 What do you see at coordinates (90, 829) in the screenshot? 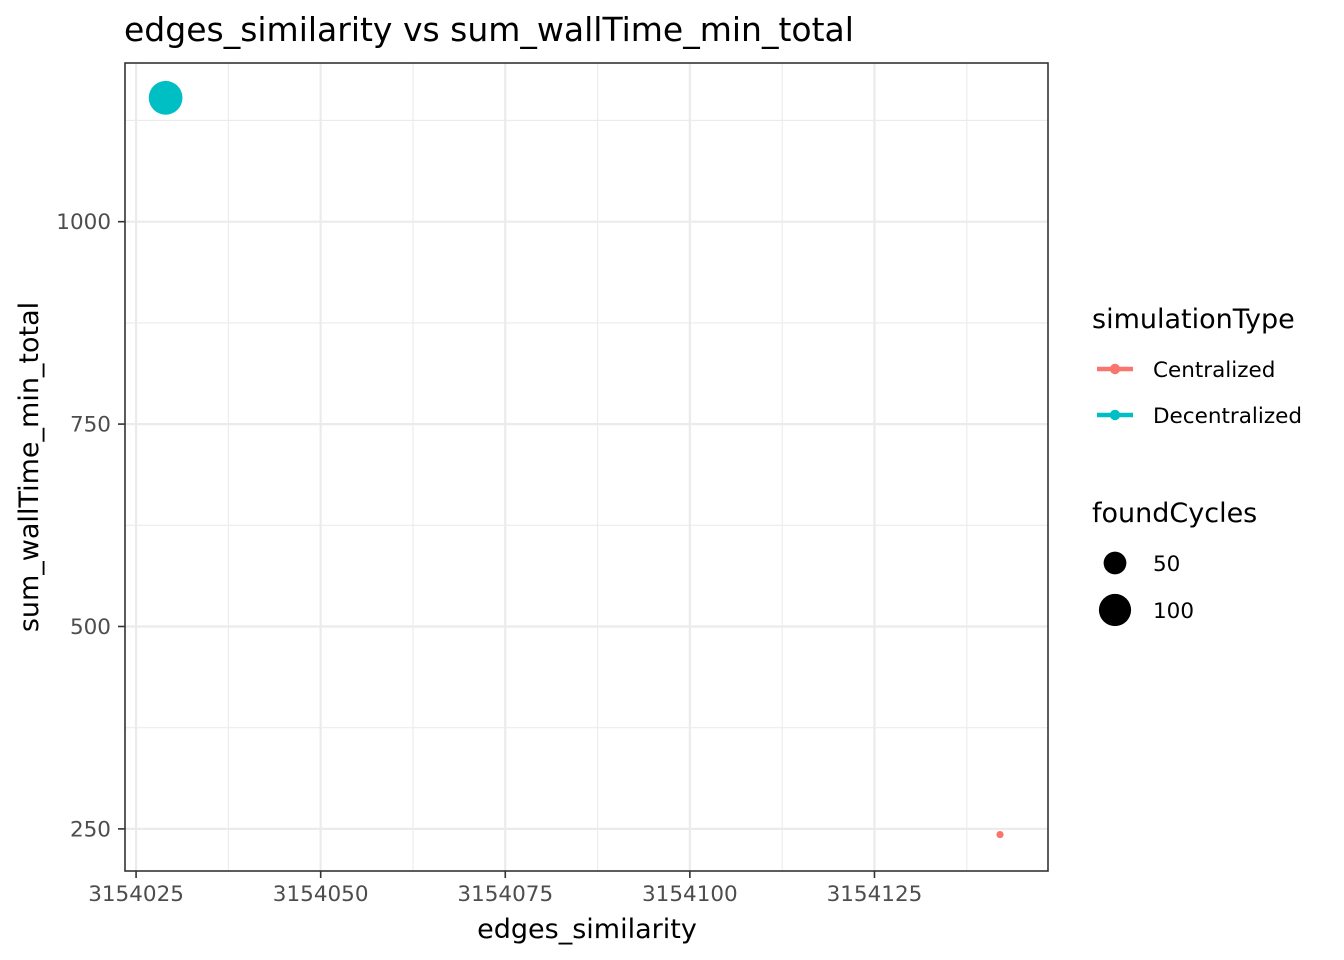
I see `y-tick-label: 250` at bounding box center [90, 829].